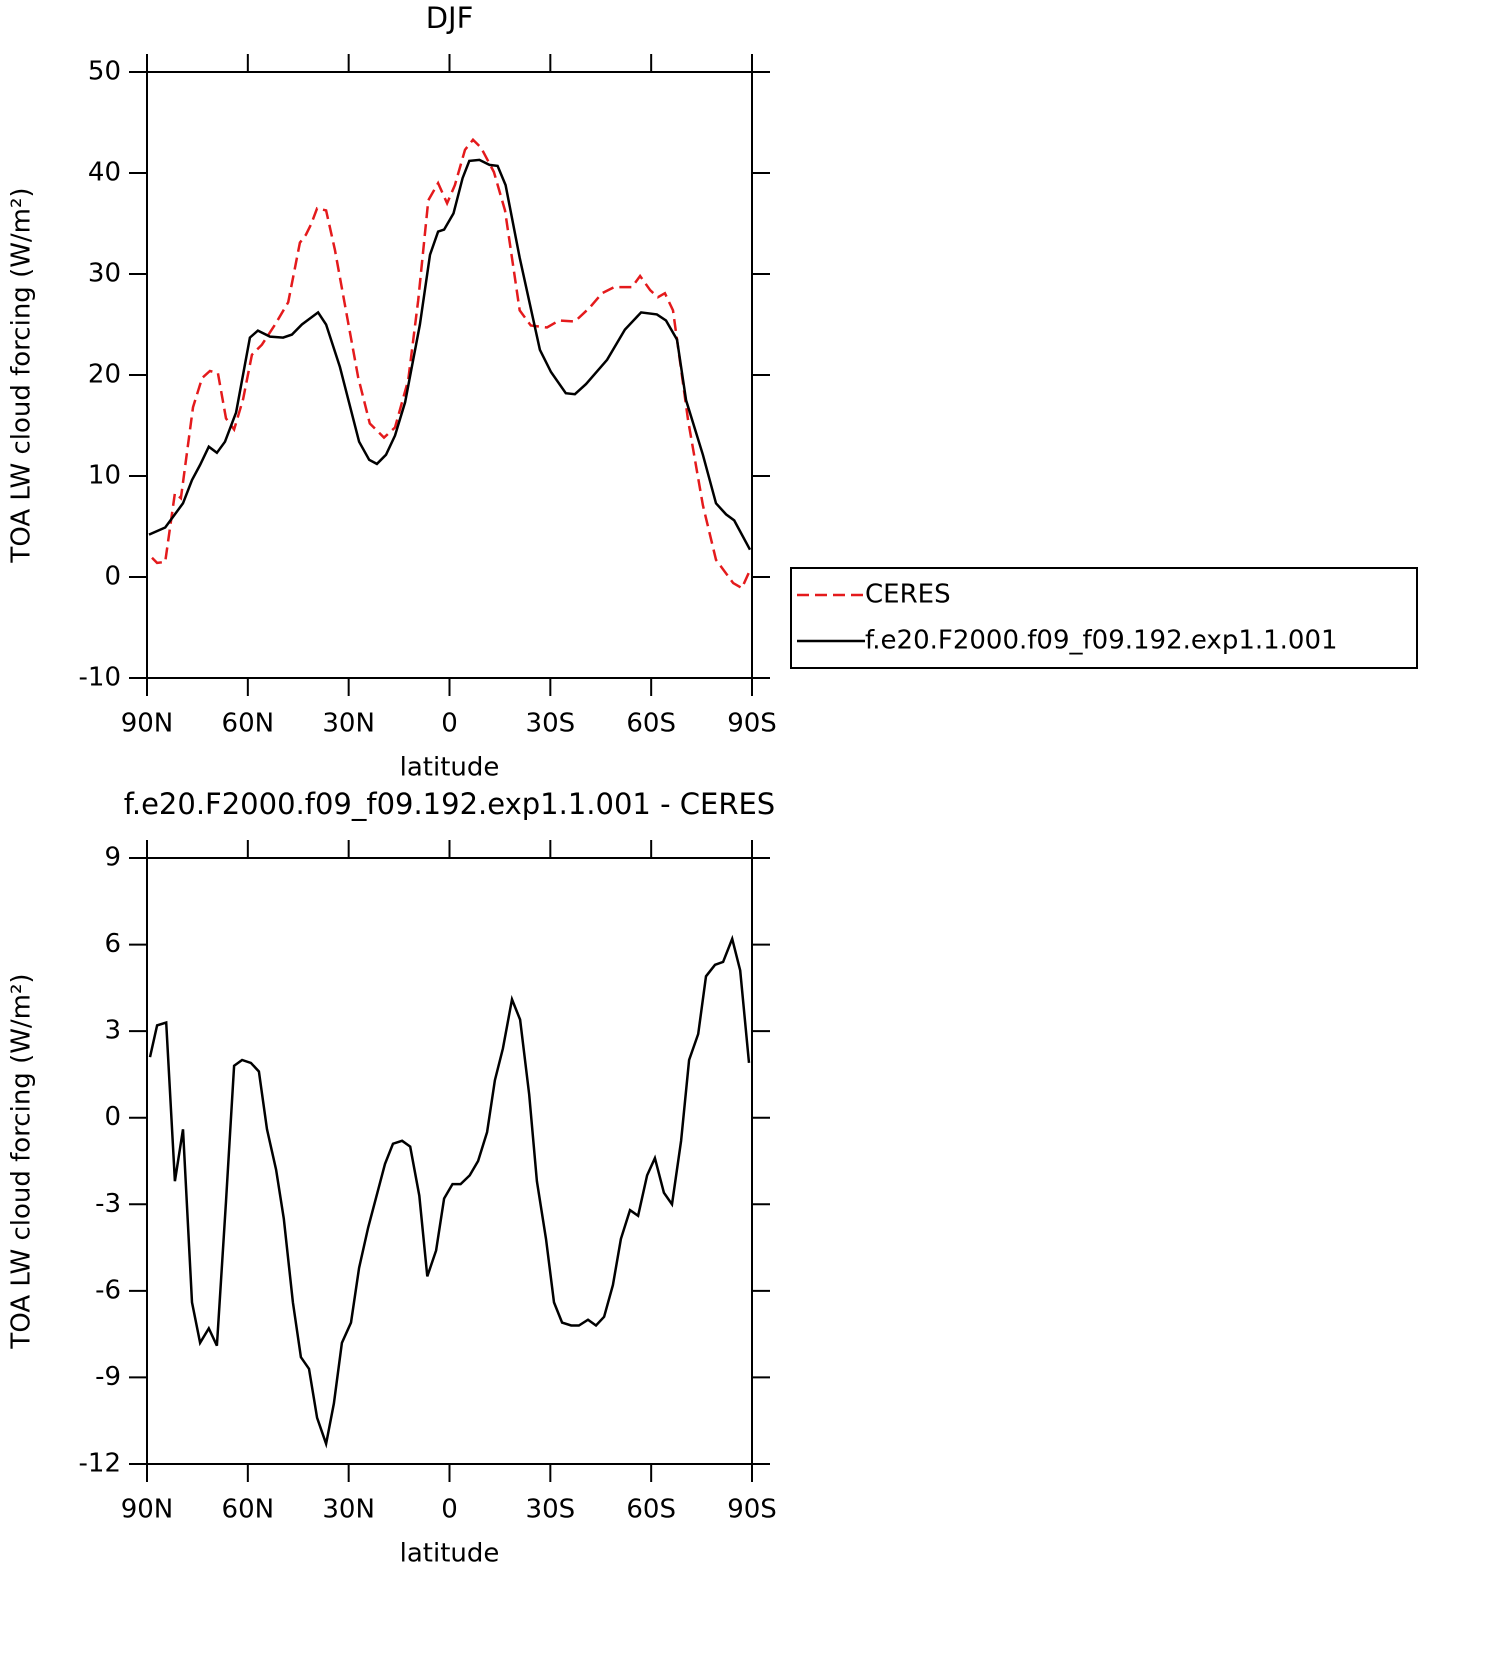  I want to click on y-tick-label: -12, so click(100, 1464).